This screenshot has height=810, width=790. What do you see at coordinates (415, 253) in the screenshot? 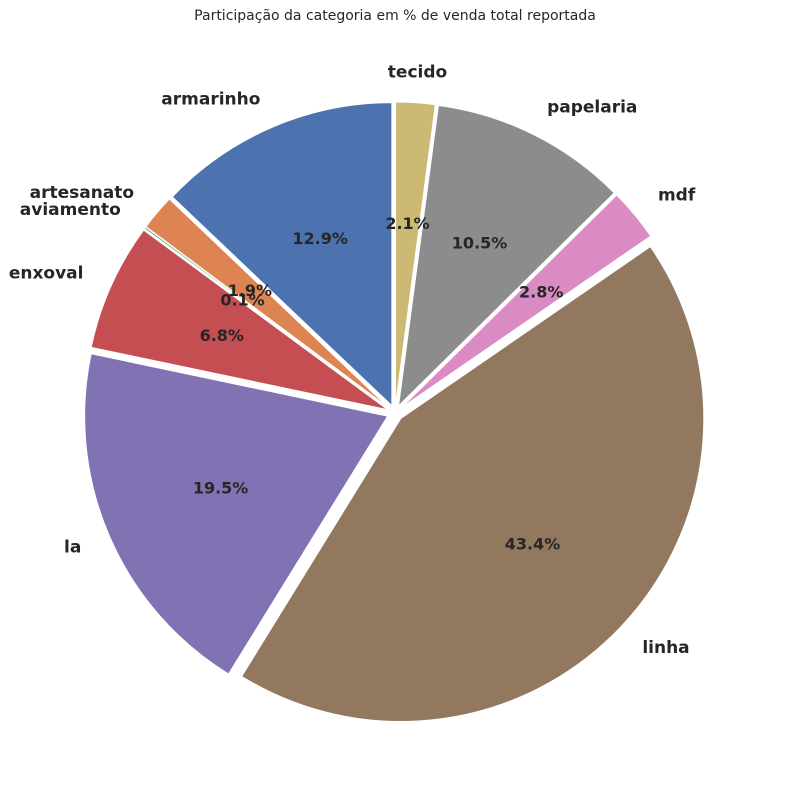
I see `pie-slice-tecido` at bounding box center [415, 253].